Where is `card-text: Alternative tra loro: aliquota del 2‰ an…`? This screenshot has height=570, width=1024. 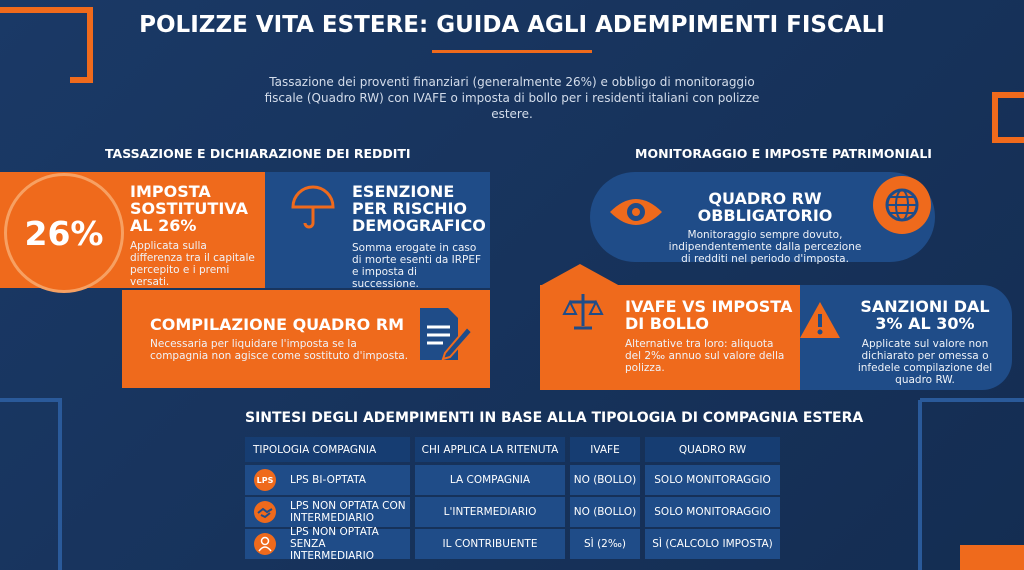 card-text: Alternative tra loro: aliquota del 2‰ an… is located at coordinates (705, 356).